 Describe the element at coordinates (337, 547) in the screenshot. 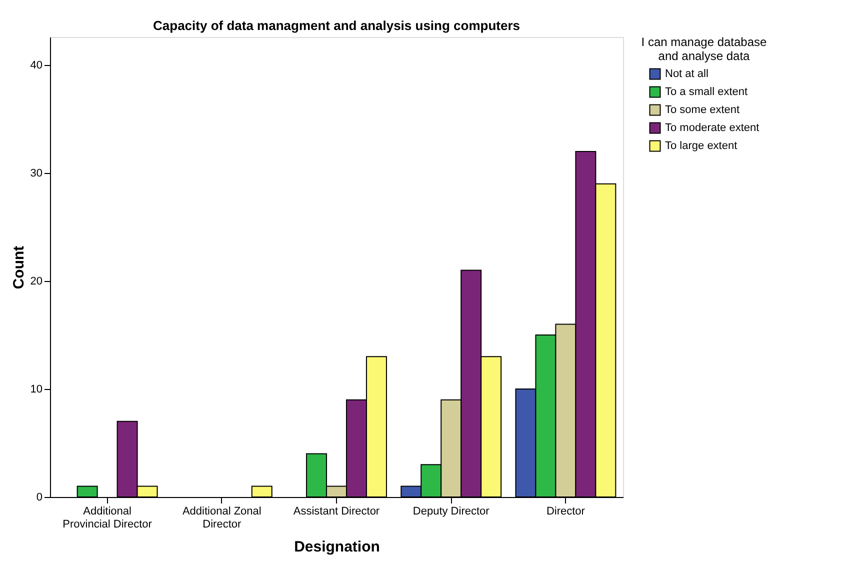

I see `x-axis-title: Designation` at that location.